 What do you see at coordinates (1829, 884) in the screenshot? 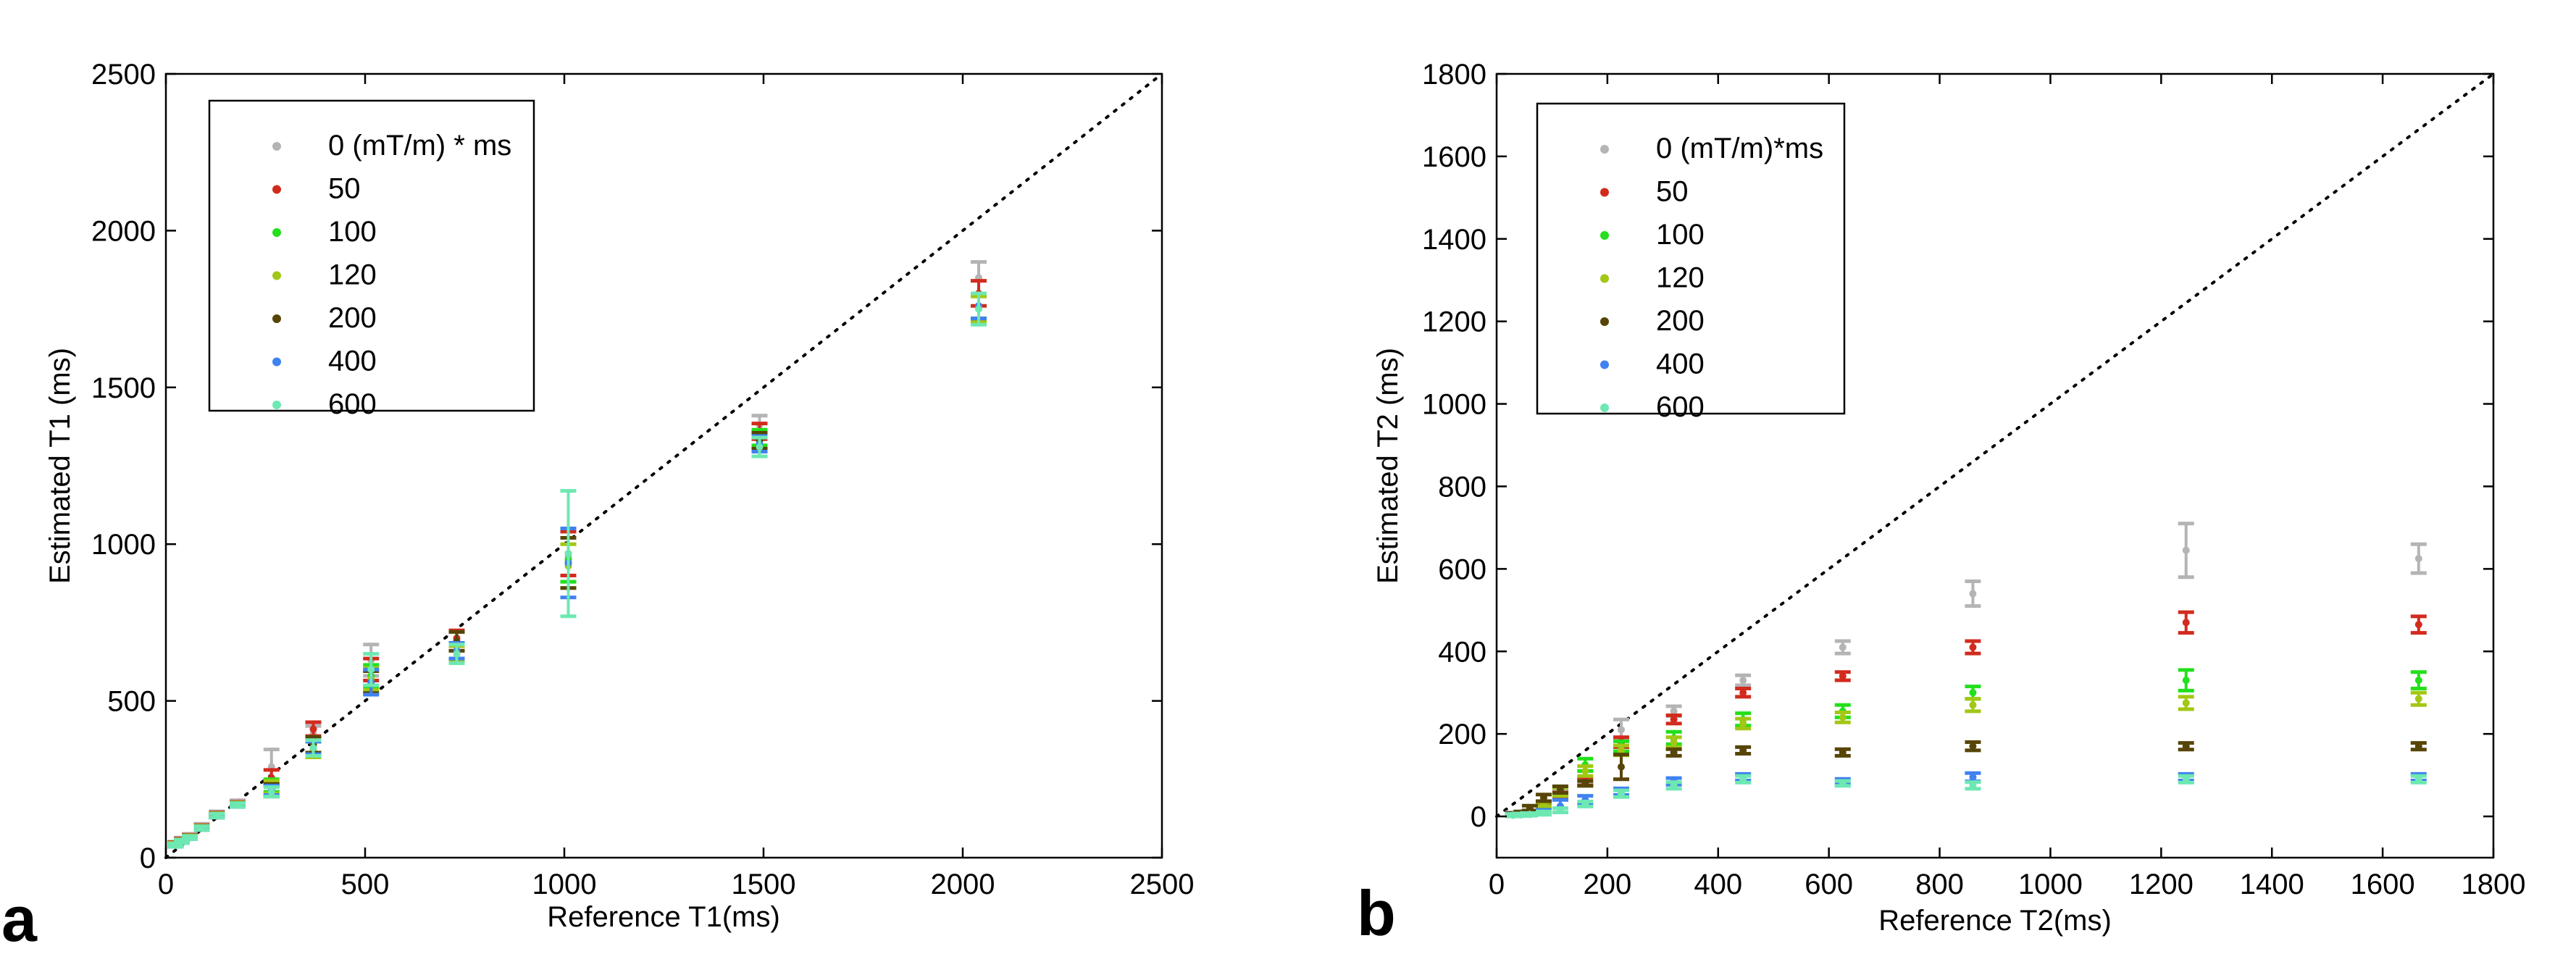
I see `x-tick-label: 600` at bounding box center [1829, 884].